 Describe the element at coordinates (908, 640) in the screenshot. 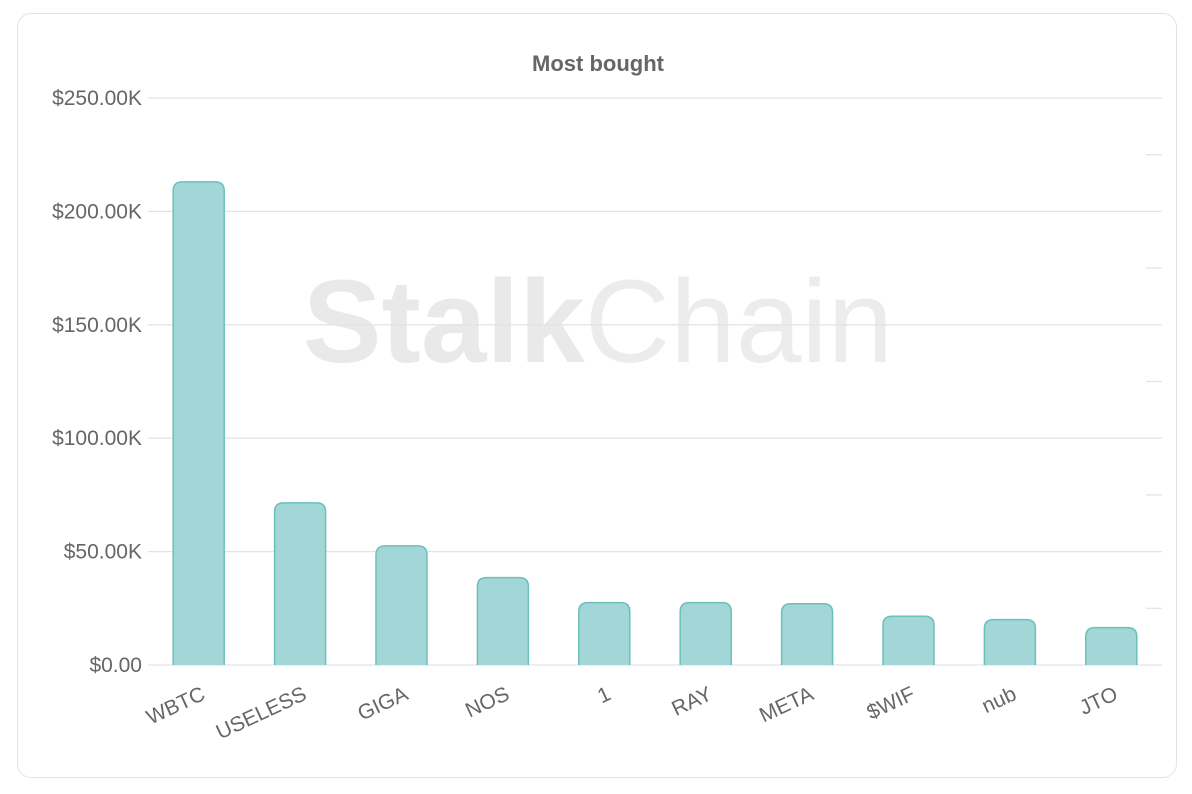

I see `bar-wif` at that location.